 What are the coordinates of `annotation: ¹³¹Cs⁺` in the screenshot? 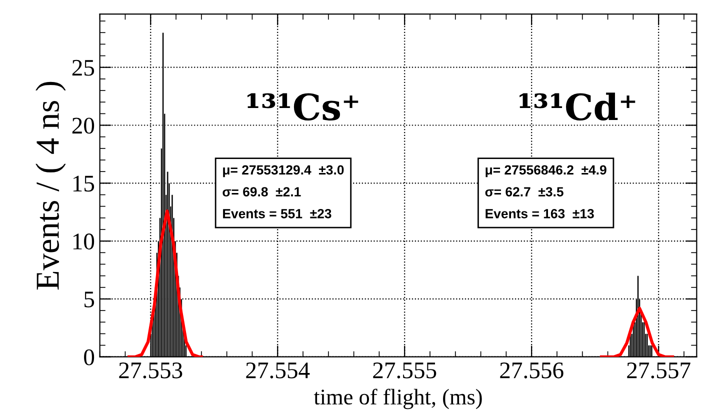 It's located at (302, 107).